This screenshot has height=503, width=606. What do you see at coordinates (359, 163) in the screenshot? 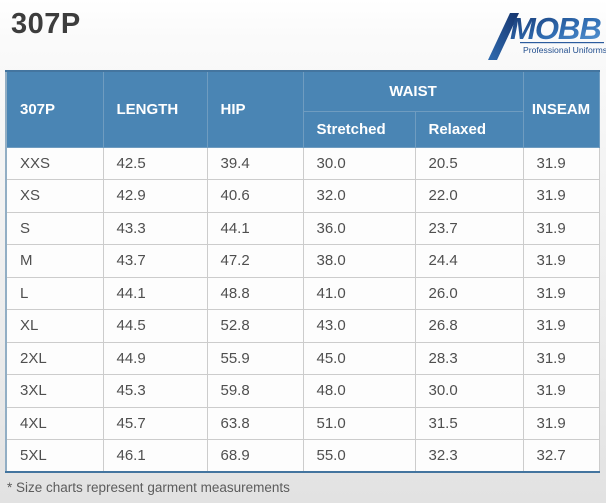
I see `waist-stretched-cell: 30.0` at bounding box center [359, 163].